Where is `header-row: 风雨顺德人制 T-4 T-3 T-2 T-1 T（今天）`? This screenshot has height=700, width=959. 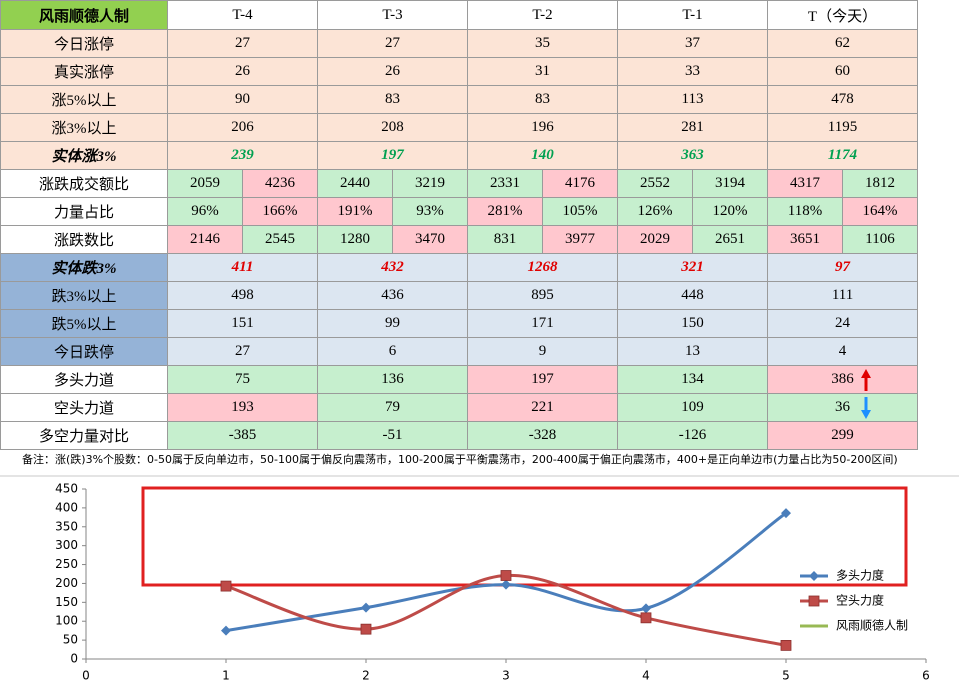
header-row: 风雨顺德人制 T-4 T-3 T-2 T-1 T（今天） is located at coordinates (459, 15).